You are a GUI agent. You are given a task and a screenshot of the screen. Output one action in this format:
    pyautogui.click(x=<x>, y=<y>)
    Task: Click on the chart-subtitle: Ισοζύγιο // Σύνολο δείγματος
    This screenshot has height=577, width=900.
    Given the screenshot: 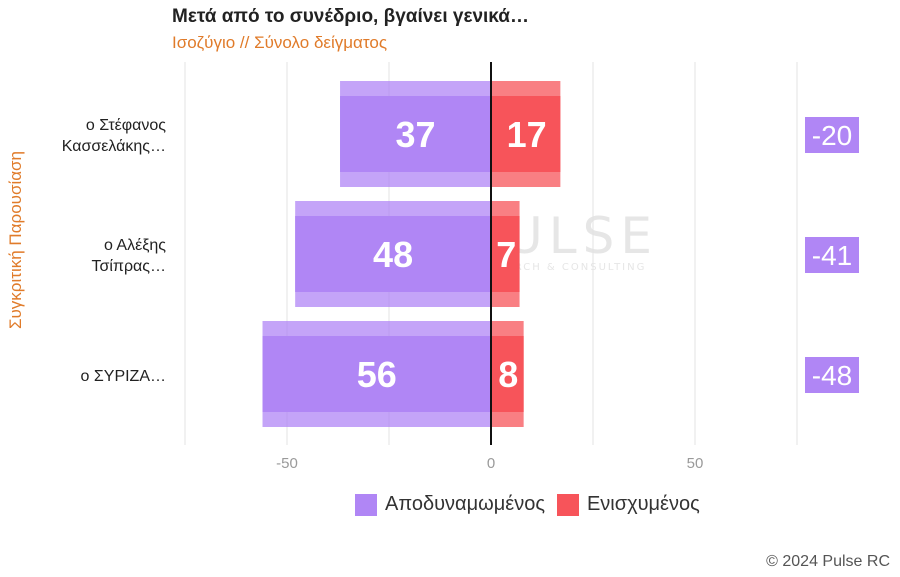 What is the action you would take?
    pyautogui.click(x=280, y=42)
    